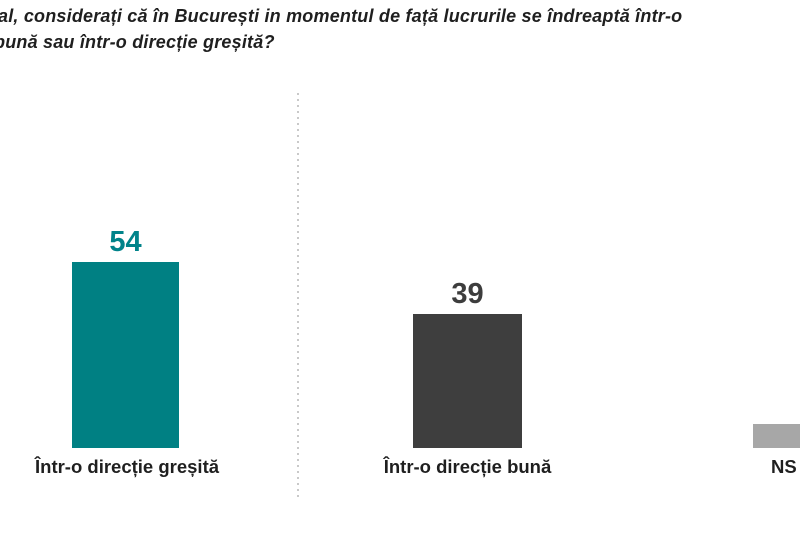  I want to click on bar-group-directie-gresita: 54, so click(125, 337).